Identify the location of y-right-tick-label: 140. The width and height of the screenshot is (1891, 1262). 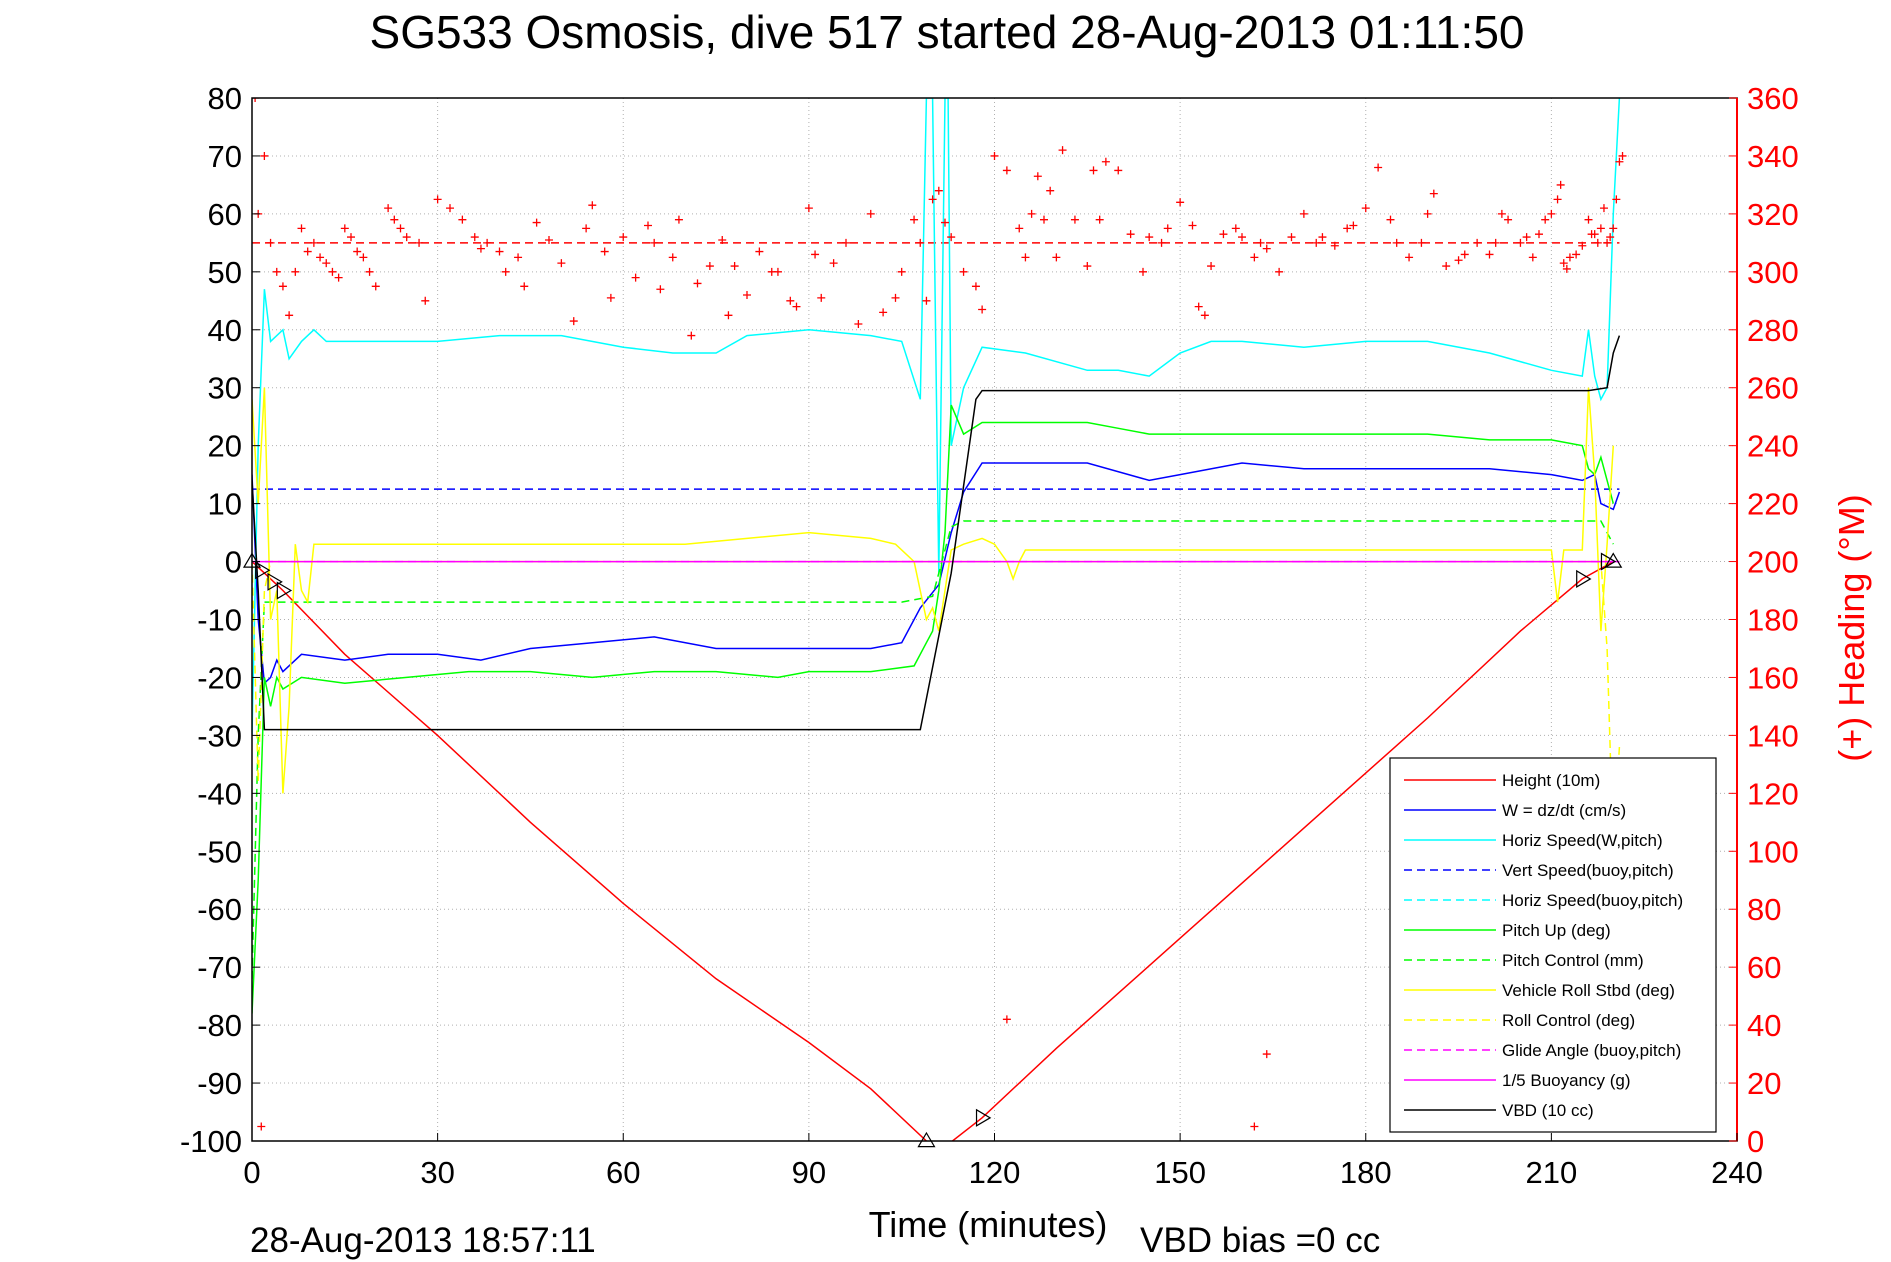
(1773, 735).